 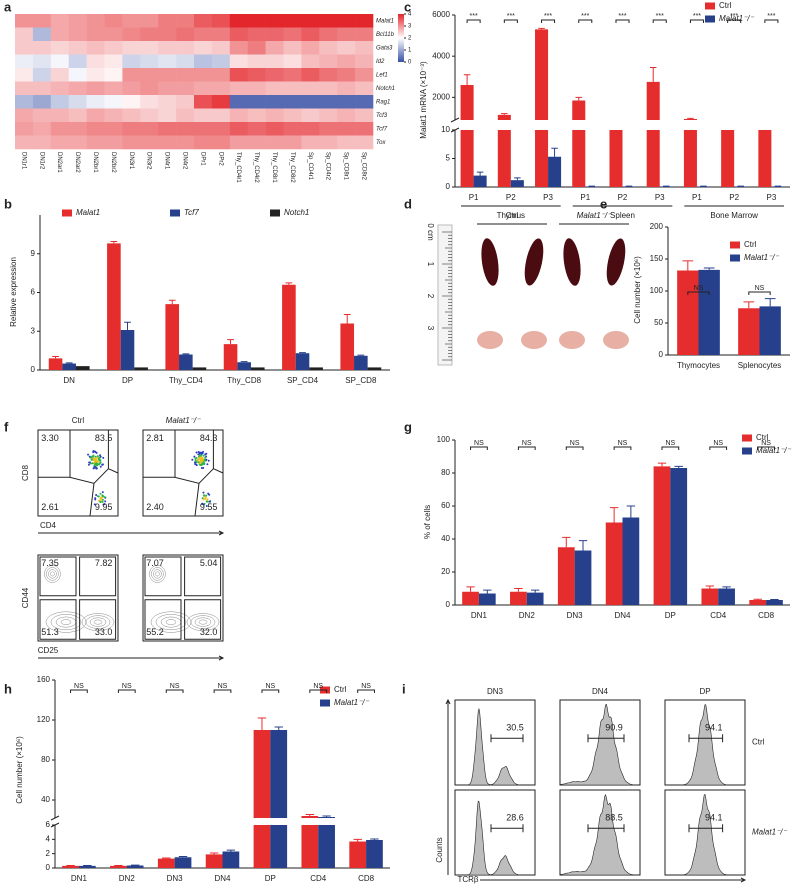 I want to click on legend-swatch, so click(x=747, y=438).